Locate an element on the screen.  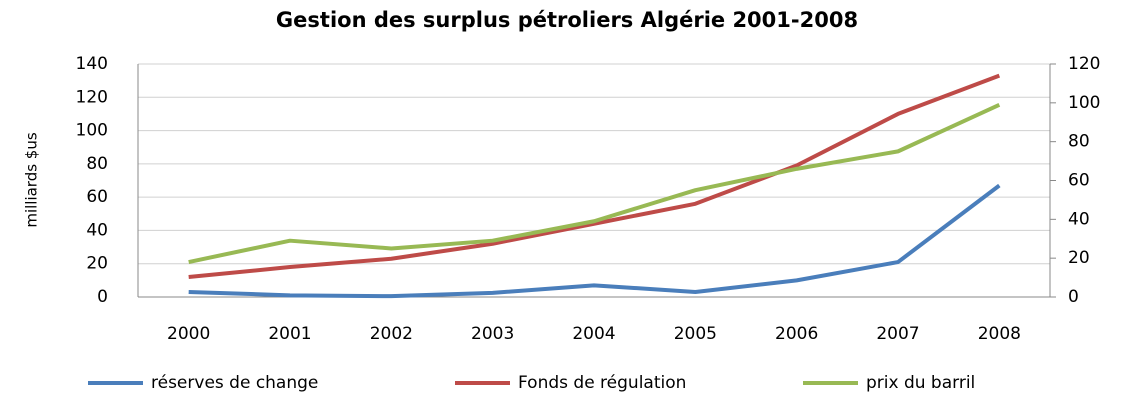
x-tick-label: 2003 is located at coordinates (492, 334).